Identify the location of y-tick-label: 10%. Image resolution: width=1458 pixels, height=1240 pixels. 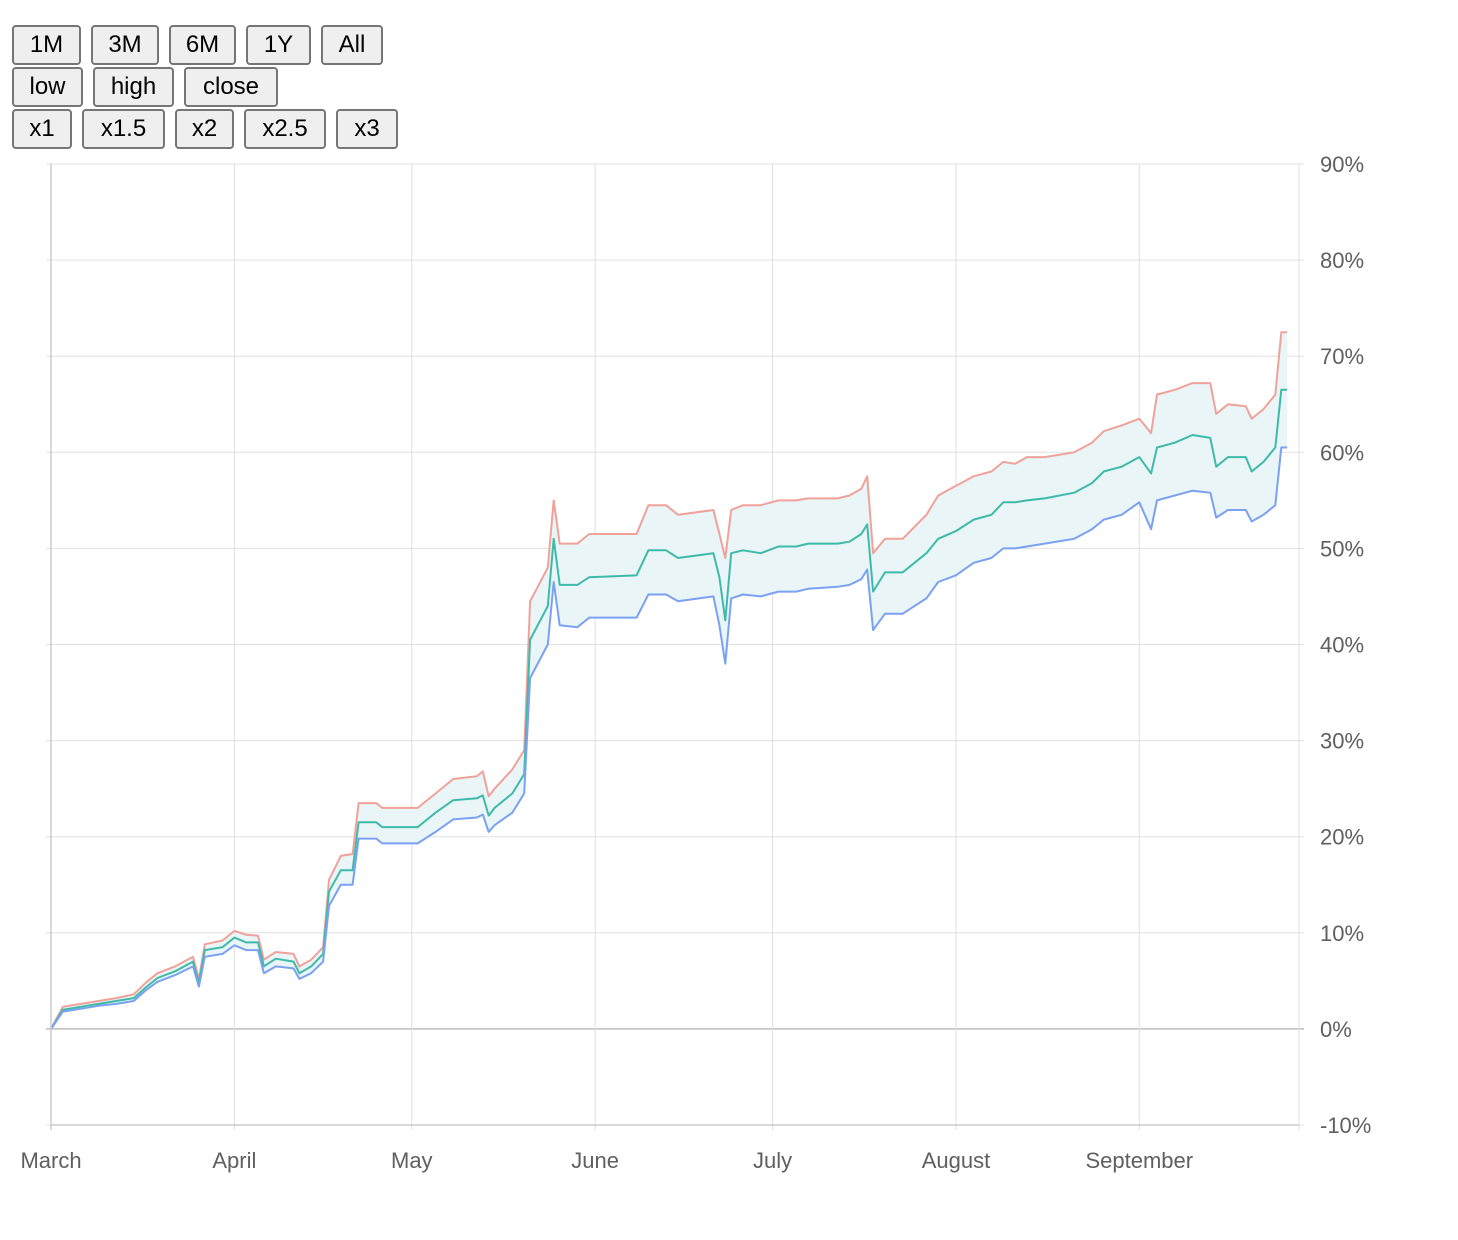
(1342, 933).